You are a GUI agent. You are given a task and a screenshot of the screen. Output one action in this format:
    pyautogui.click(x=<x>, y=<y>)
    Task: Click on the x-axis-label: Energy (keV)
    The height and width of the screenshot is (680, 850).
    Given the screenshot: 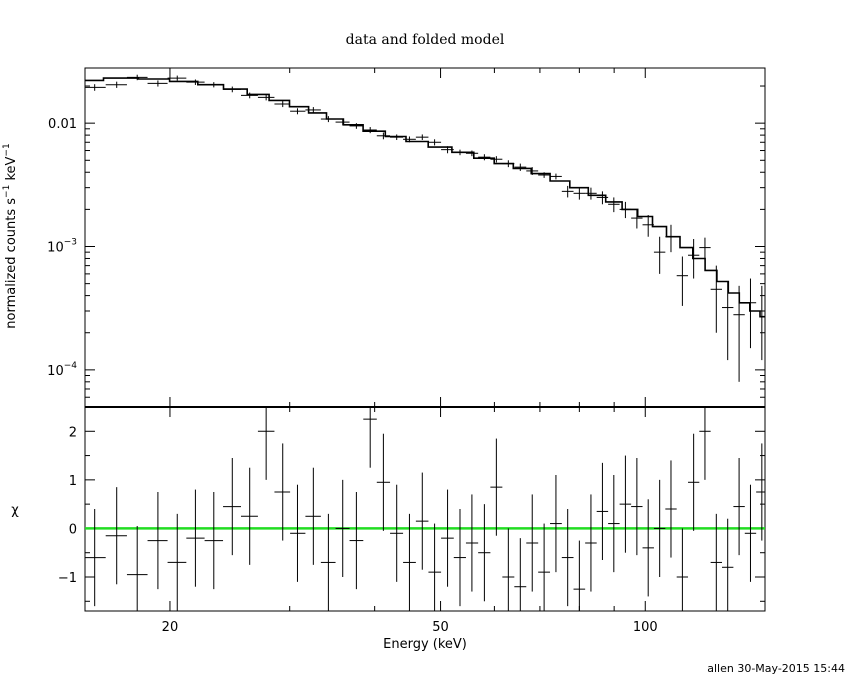 What is the action you would take?
    pyautogui.click(x=425, y=644)
    